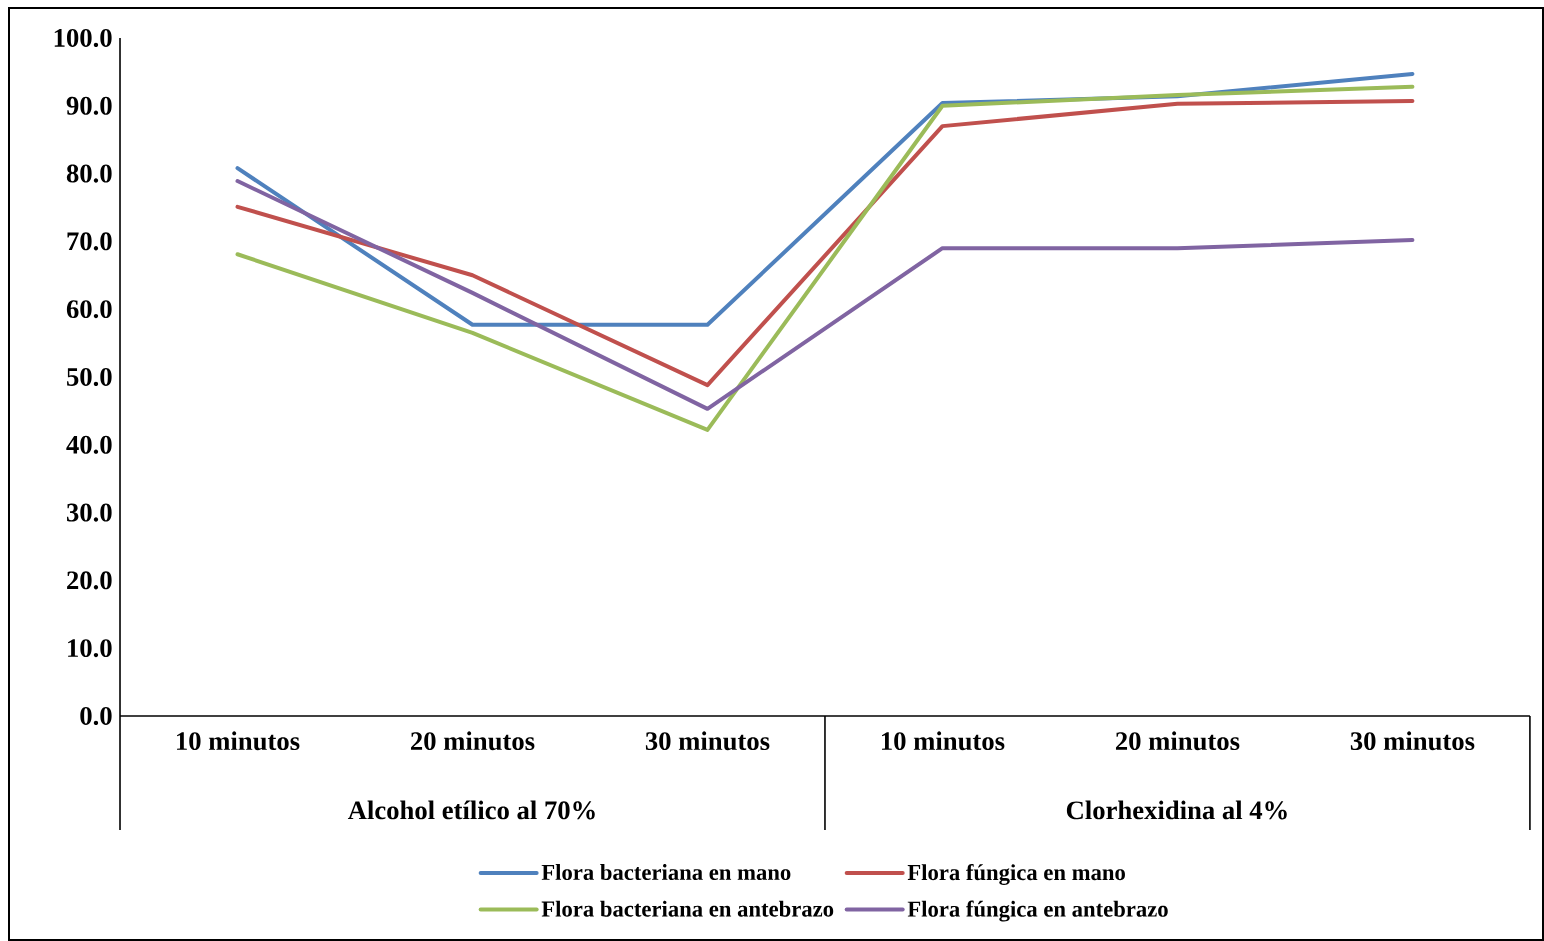 The image size is (1544, 941). What do you see at coordinates (89, 444) in the screenshot?
I see `y-tick-label: 40.0` at bounding box center [89, 444].